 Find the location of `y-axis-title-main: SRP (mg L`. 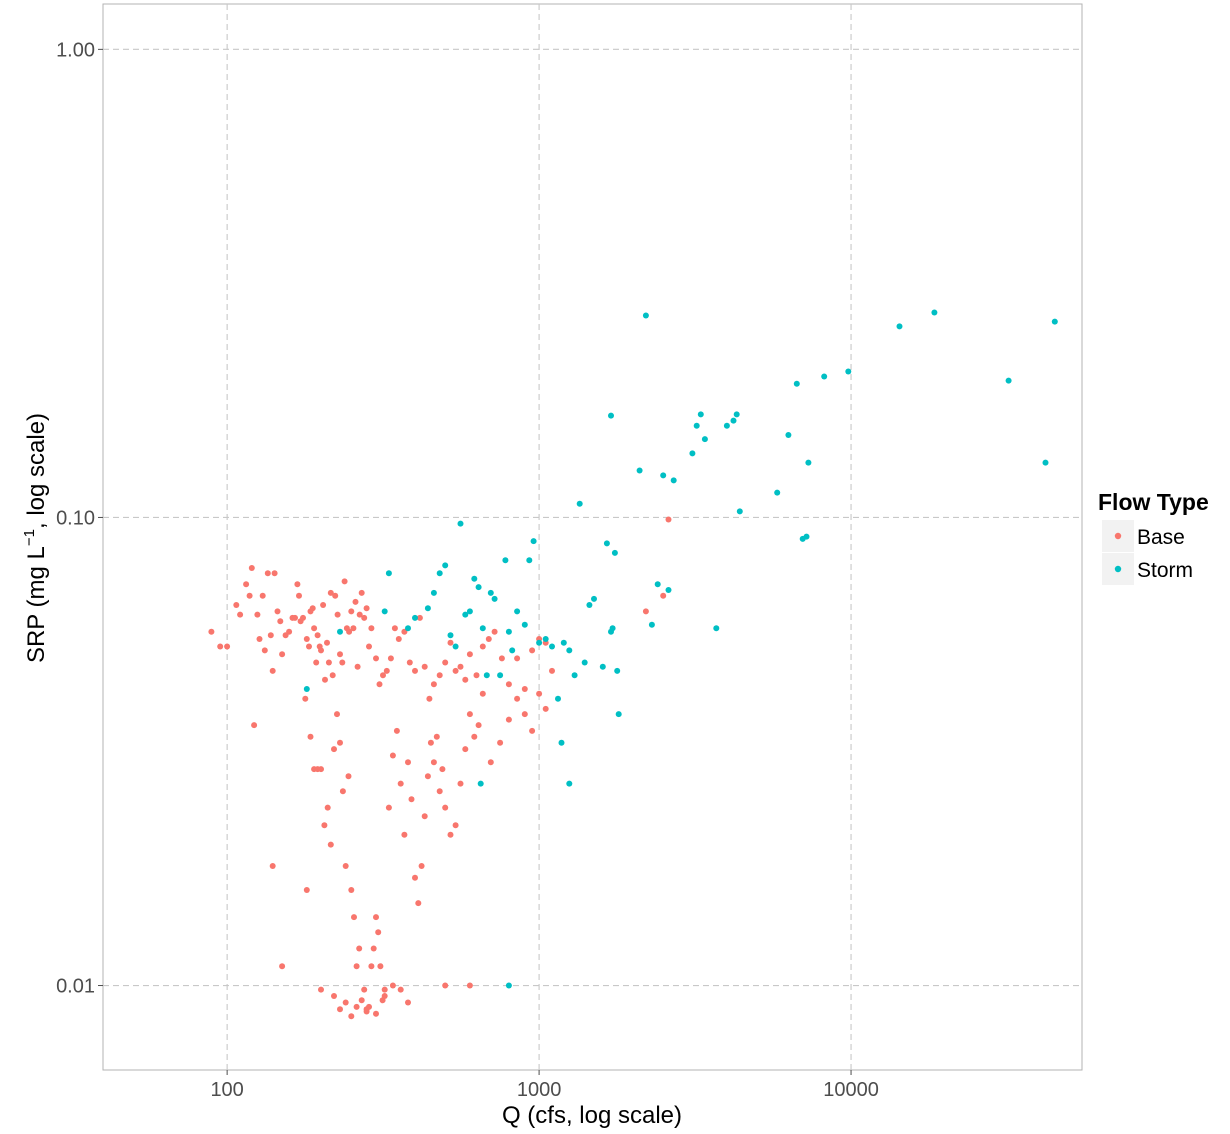

y-axis-title-main: SRP (mg L is located at coordinates (36, 604).